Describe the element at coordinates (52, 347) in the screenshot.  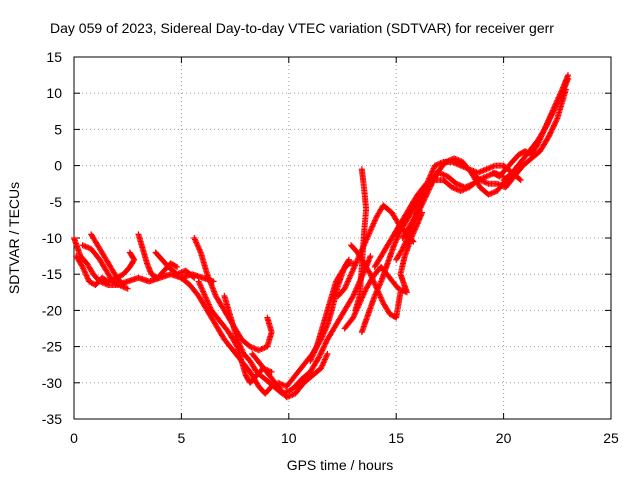
I see `y-tick-label: -25` at that location.